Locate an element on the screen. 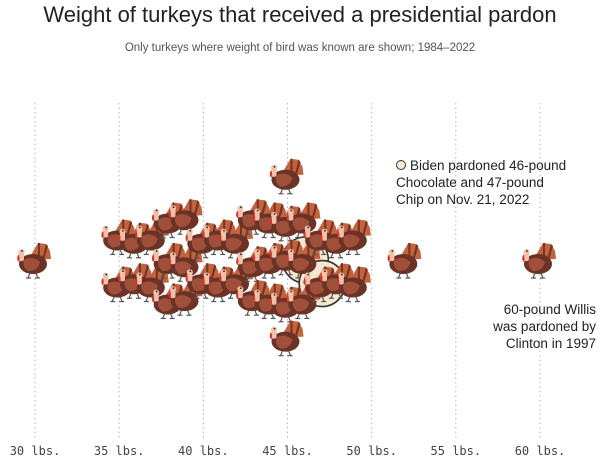  x-tick-label: 60 lbs. is located at coordinates (540, 451).